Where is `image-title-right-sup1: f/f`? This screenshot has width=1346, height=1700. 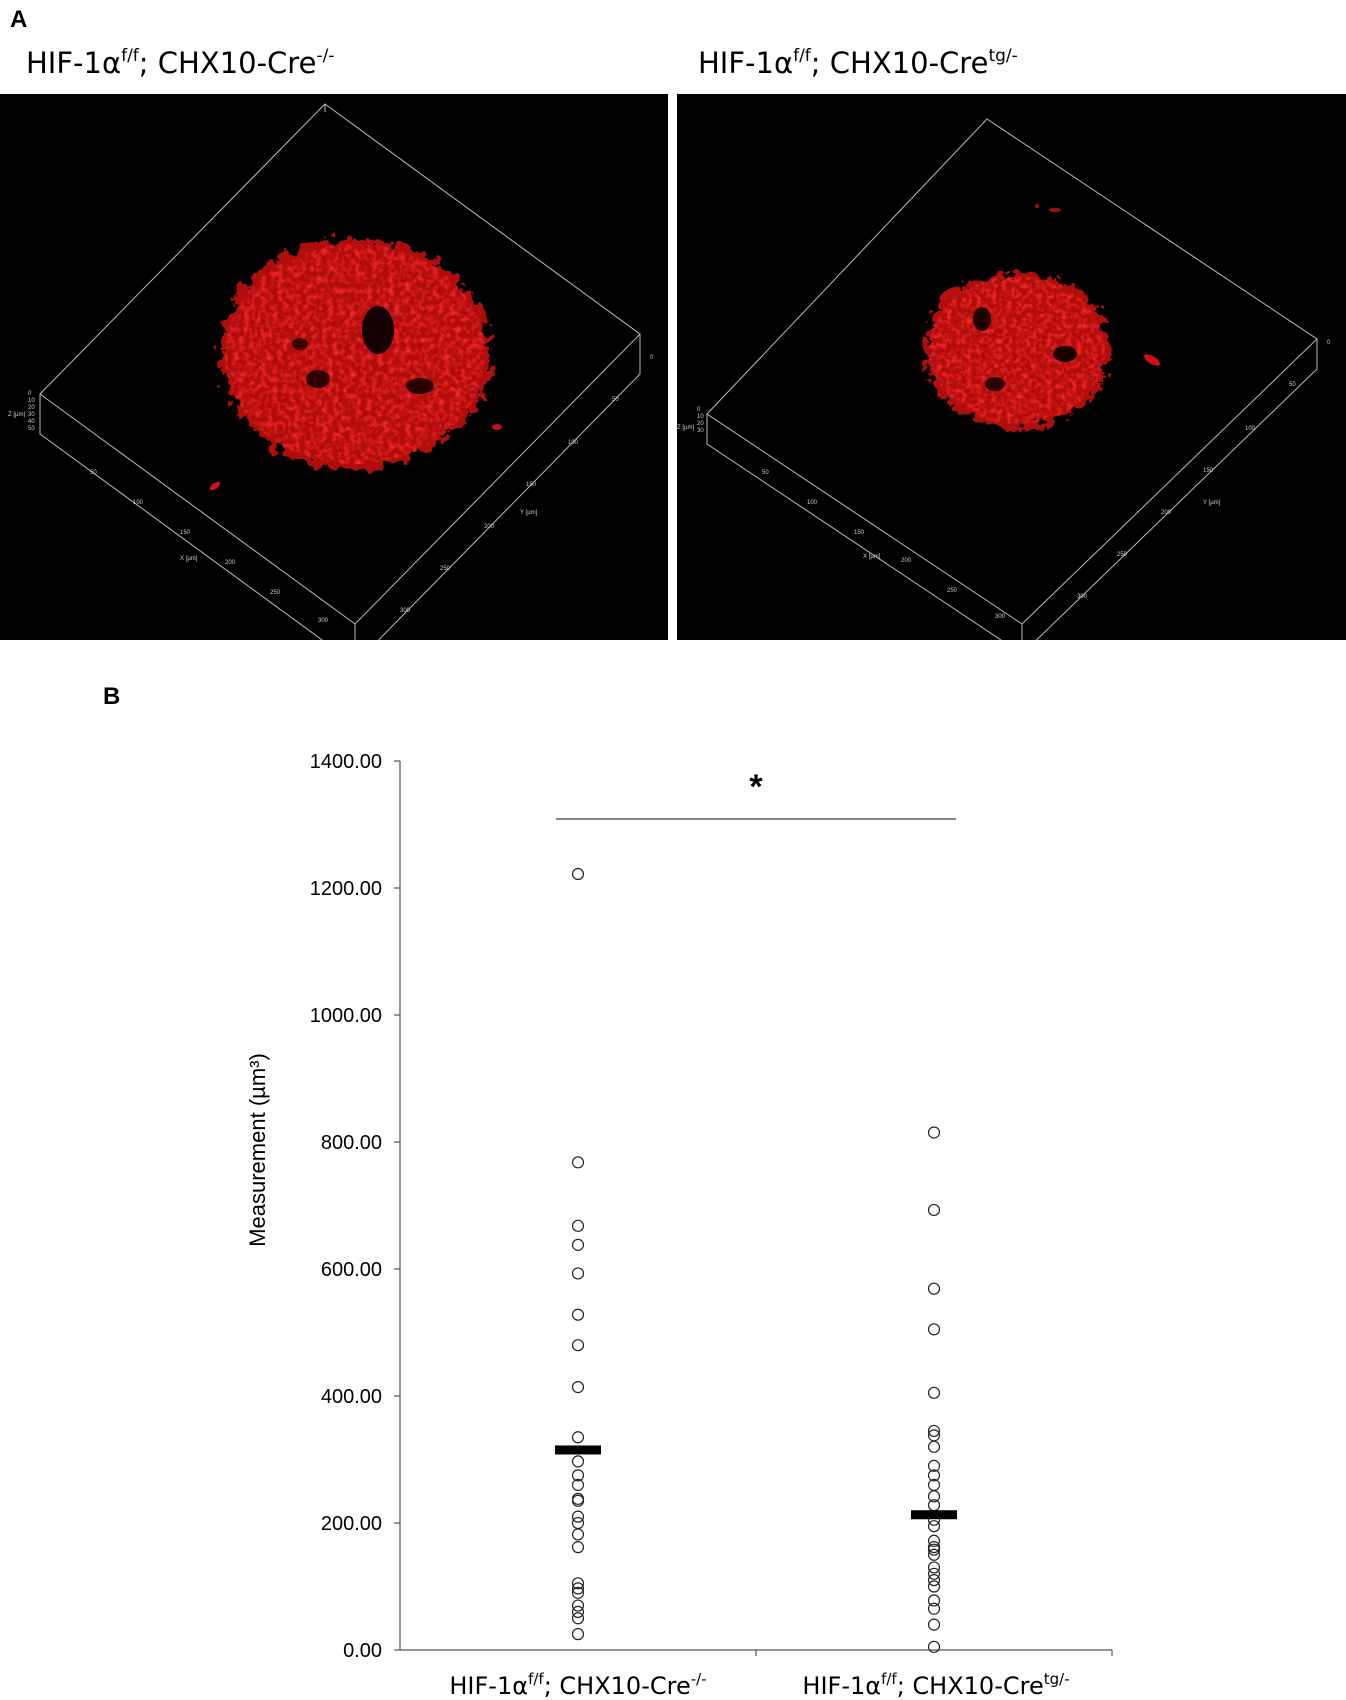 image-title-right-sup1: f/f is located at coordinates (802, 56).